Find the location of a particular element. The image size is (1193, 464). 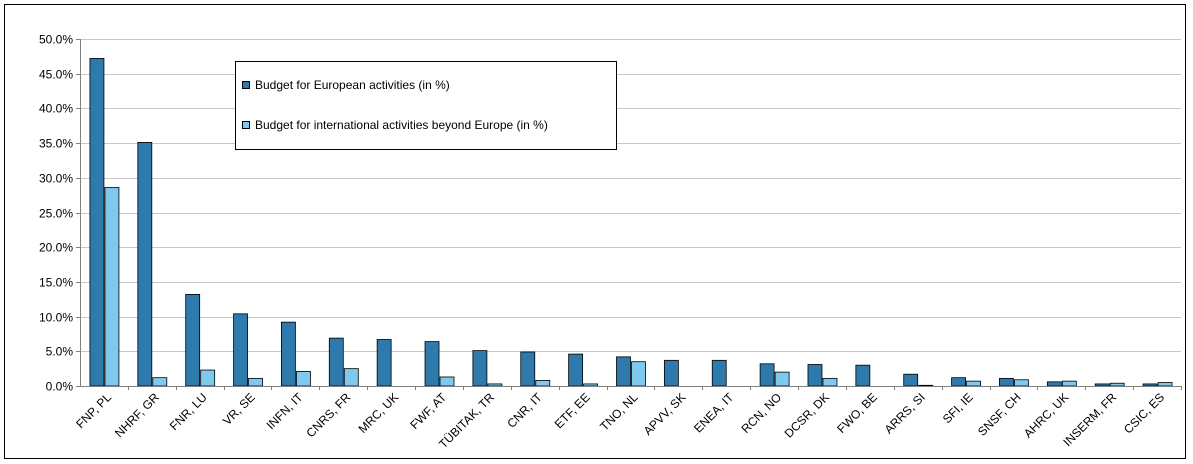

x-tick-label: SFI, IE is located at coordinates (958, 408).